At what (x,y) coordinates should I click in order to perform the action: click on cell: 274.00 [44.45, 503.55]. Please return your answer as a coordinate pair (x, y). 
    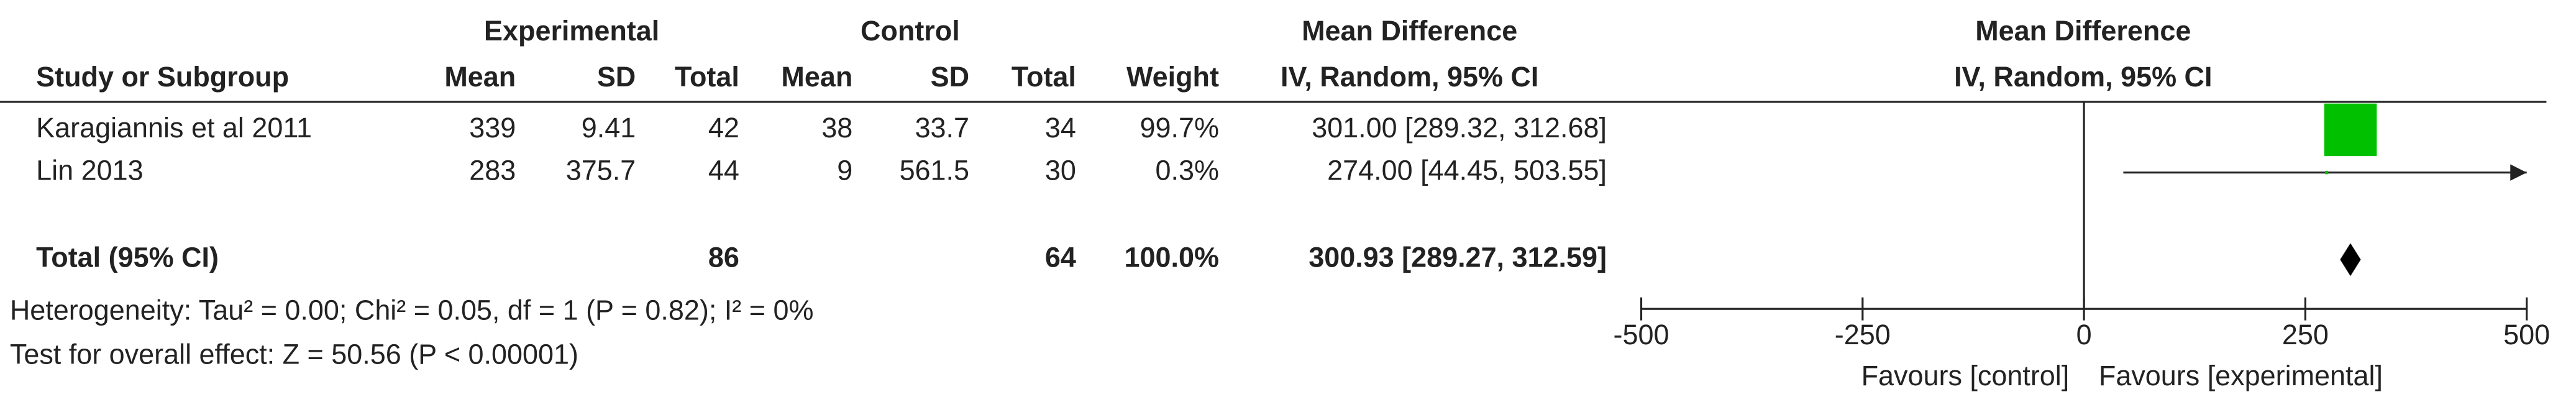
    Looking at the image, I should click on (1467, 170).